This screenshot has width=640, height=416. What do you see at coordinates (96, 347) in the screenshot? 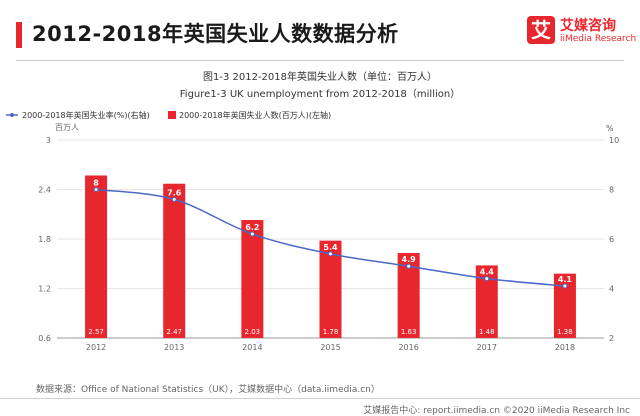
I see `x-tick-label: 2012` at bounding box center [96, 347].